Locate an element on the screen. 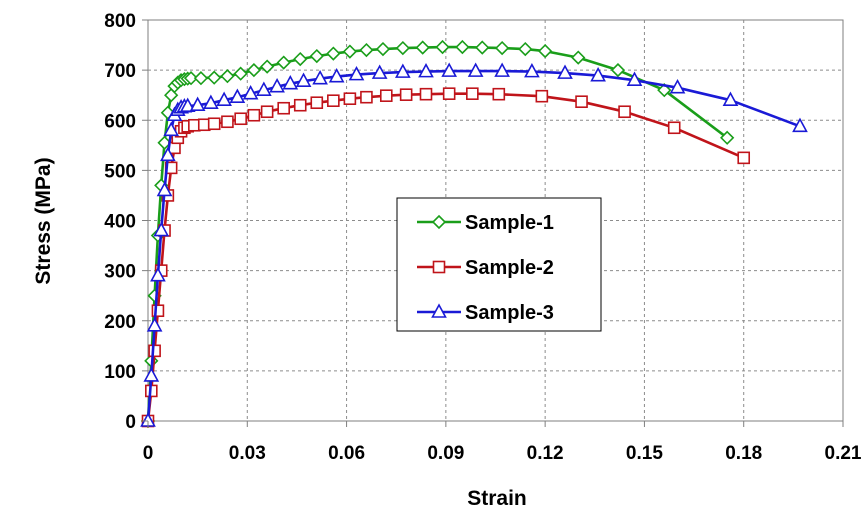 The image size is (867, 524). x-tick-label: 0.12 is located at coordinates (545, 453).